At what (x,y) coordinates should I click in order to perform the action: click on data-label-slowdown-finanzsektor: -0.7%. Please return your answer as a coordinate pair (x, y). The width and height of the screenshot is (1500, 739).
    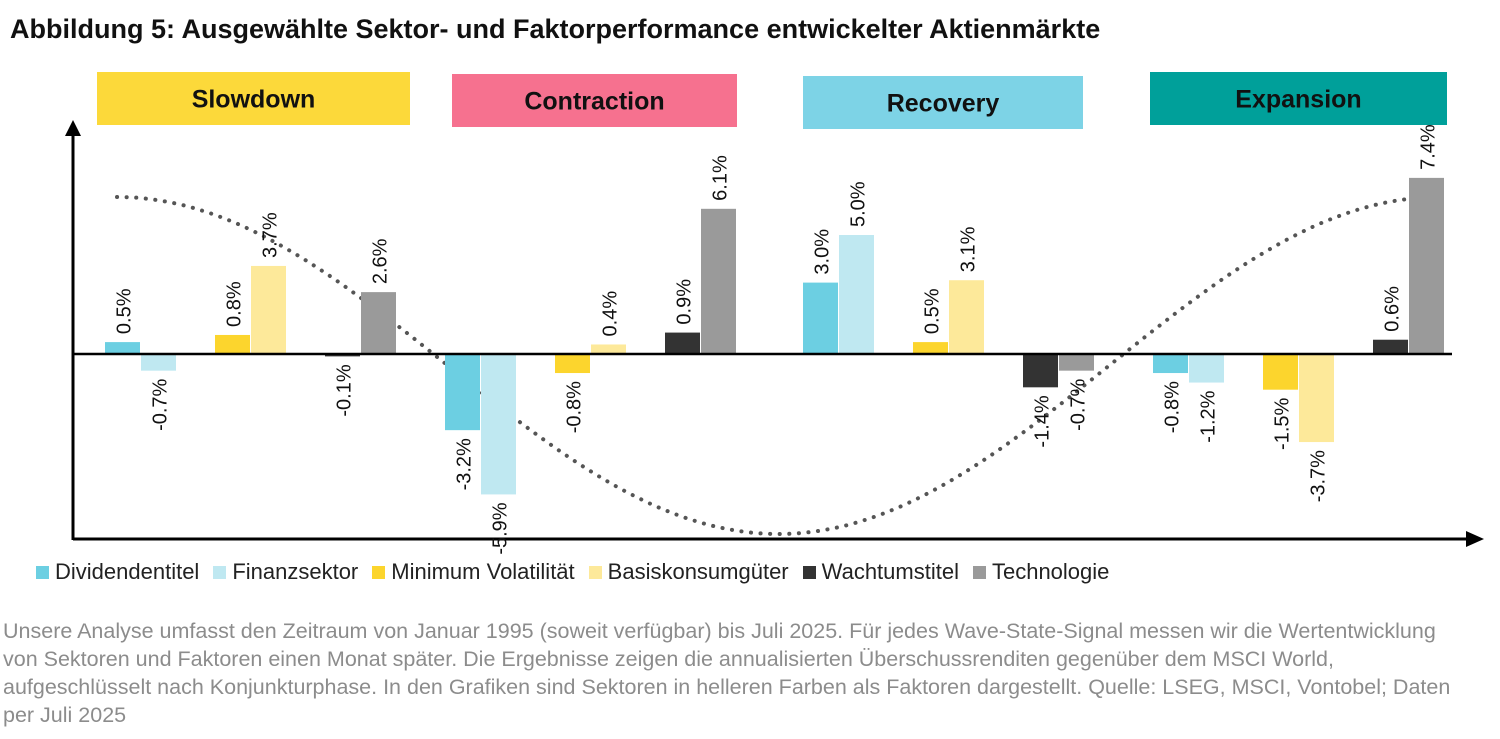
    Looking at the image, I should click on (161, 404).